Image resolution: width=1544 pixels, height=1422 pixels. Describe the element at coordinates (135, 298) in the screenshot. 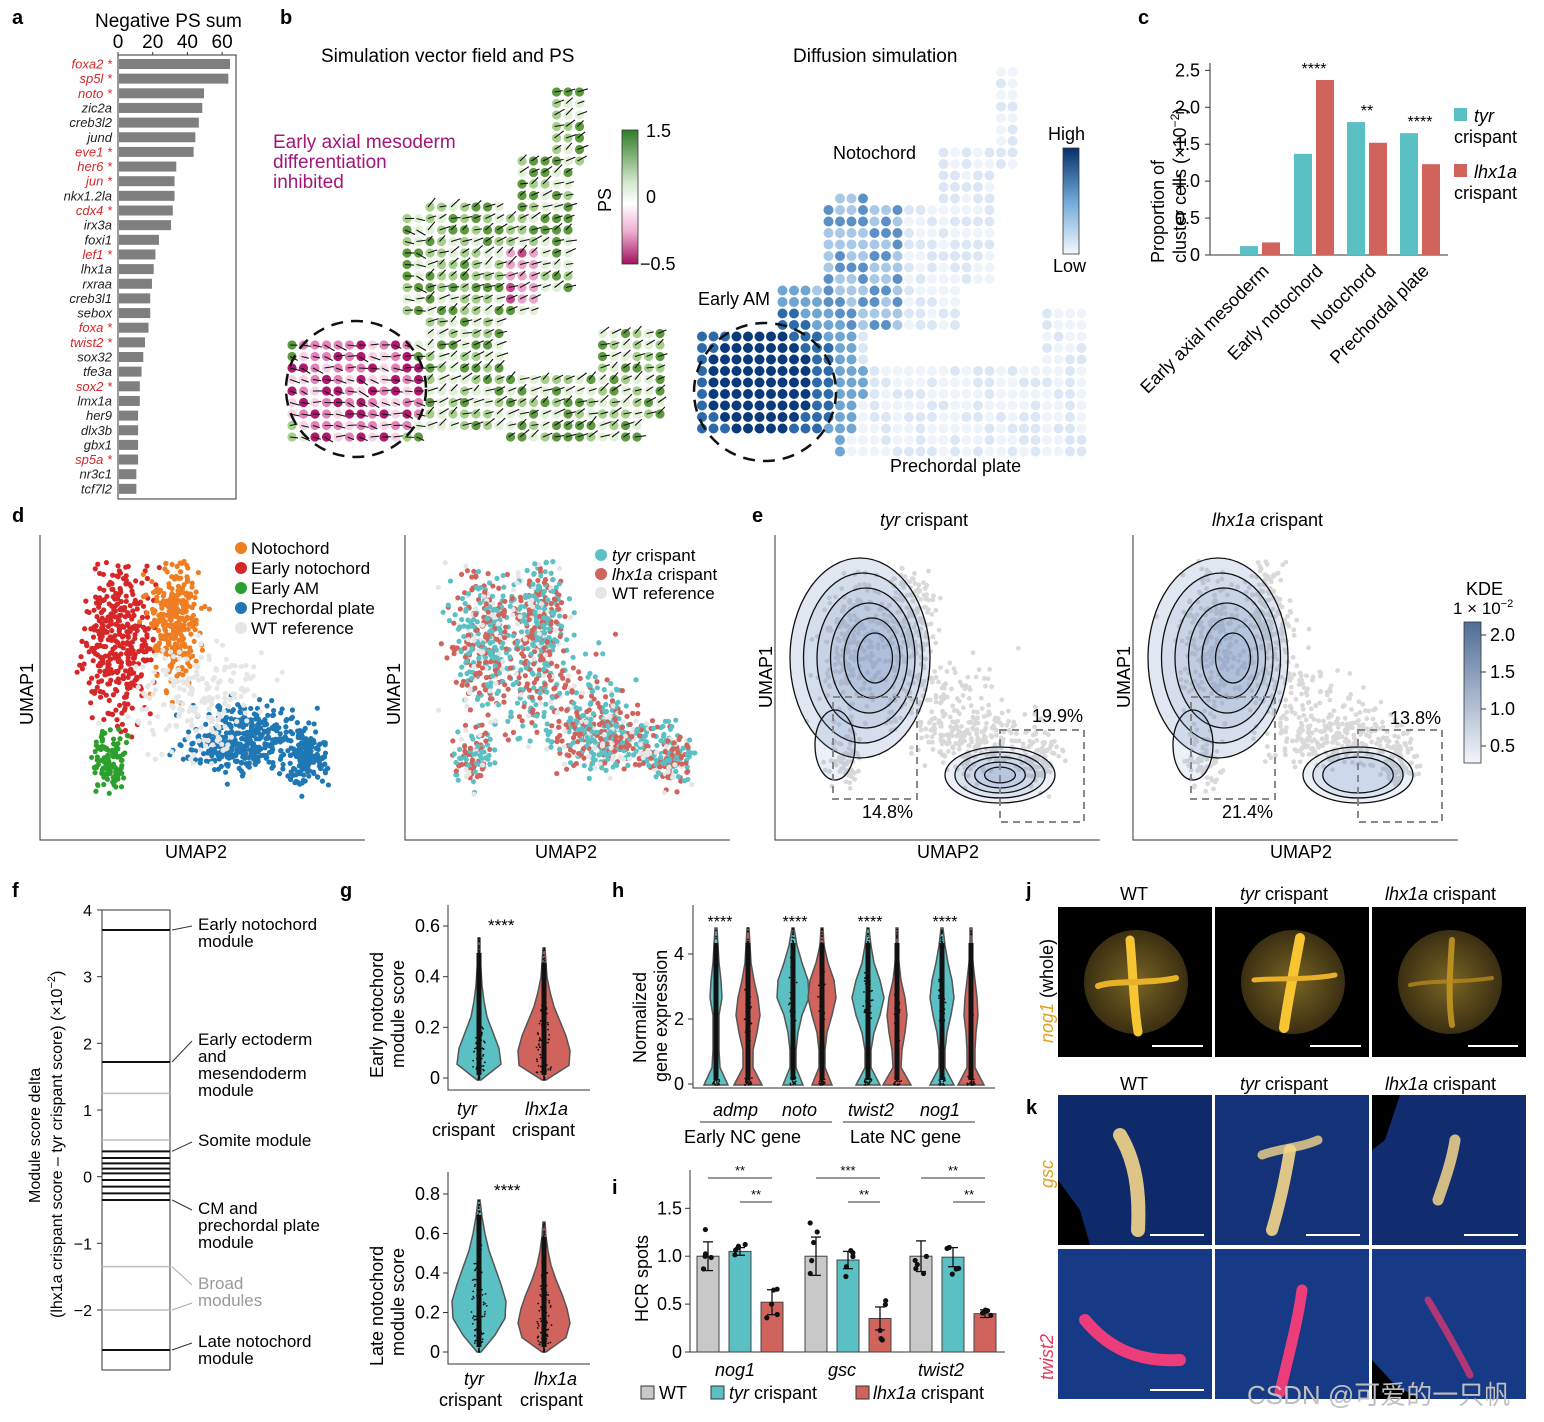

I see `a-bar-creb3l1` at that location.